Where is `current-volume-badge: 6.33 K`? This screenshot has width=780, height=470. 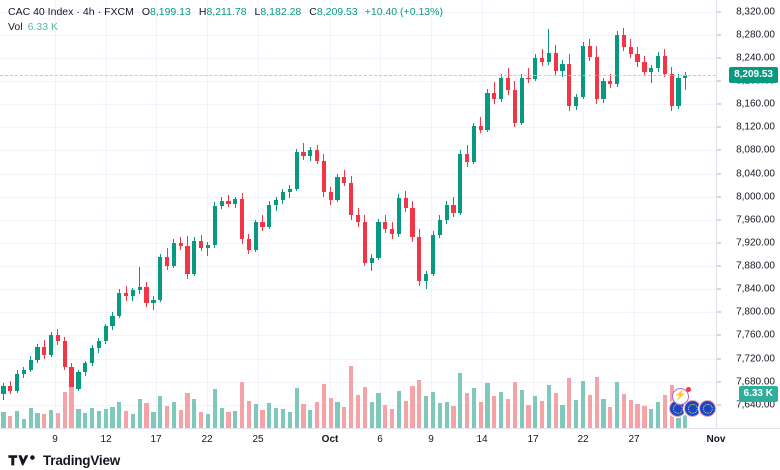 current-volume-badge: 6.33 K is located at coordinates (758, 394).